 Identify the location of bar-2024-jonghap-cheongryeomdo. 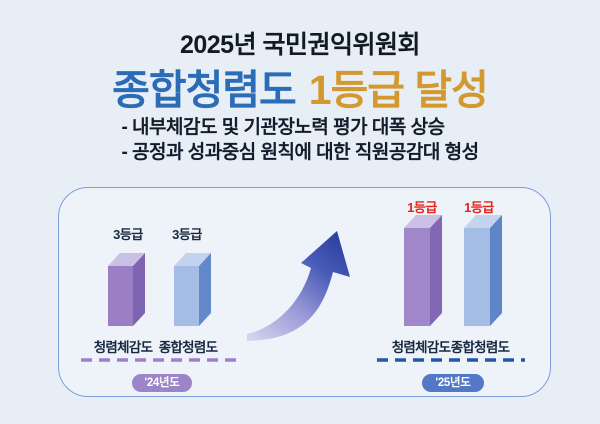
(192, 289).